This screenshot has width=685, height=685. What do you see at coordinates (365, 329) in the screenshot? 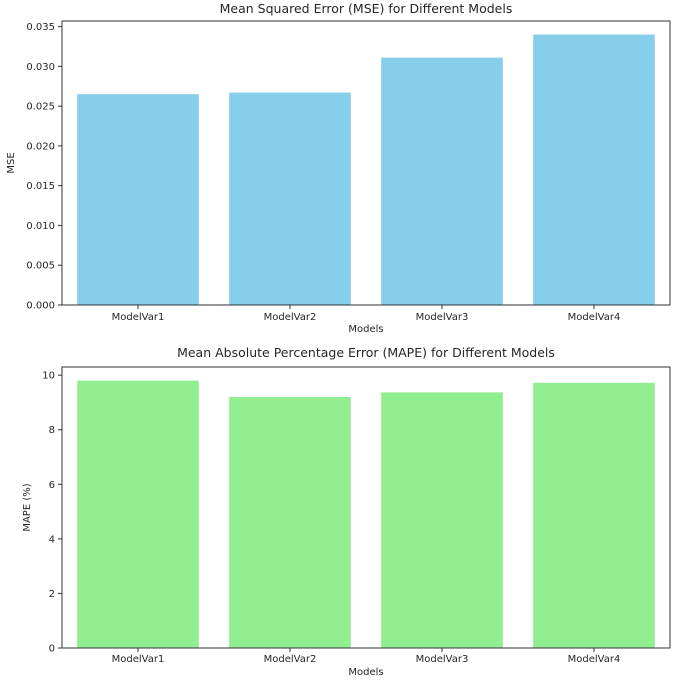
I see `chart-1-x-axis-label: Models` at bounding box center [365, 329].